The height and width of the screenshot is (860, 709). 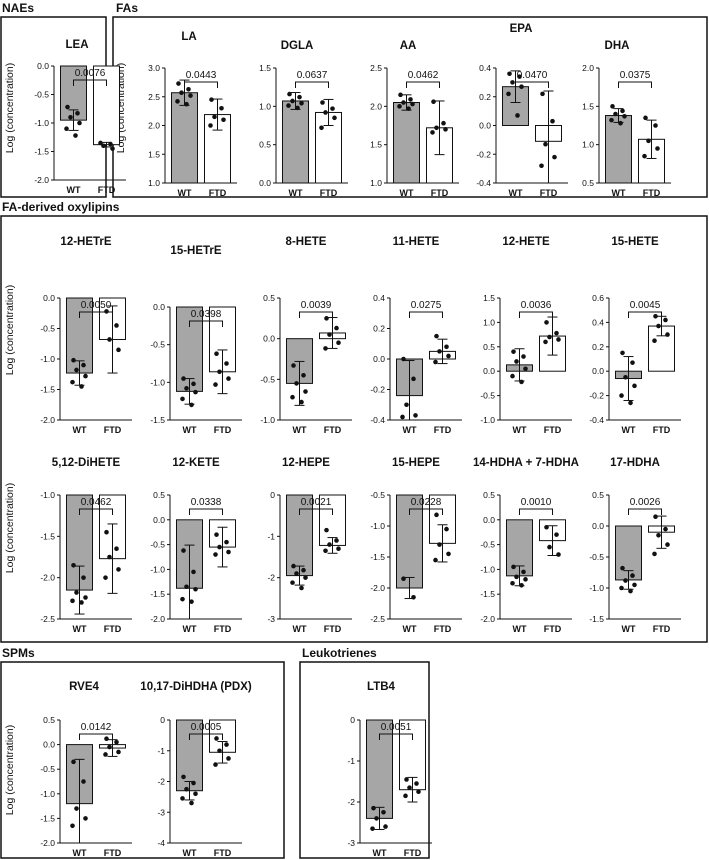 What do you see at coordinates (206, 502) in the screenshot?
I see `p-value-label: 0.0338` at bounding box center [206, 502].